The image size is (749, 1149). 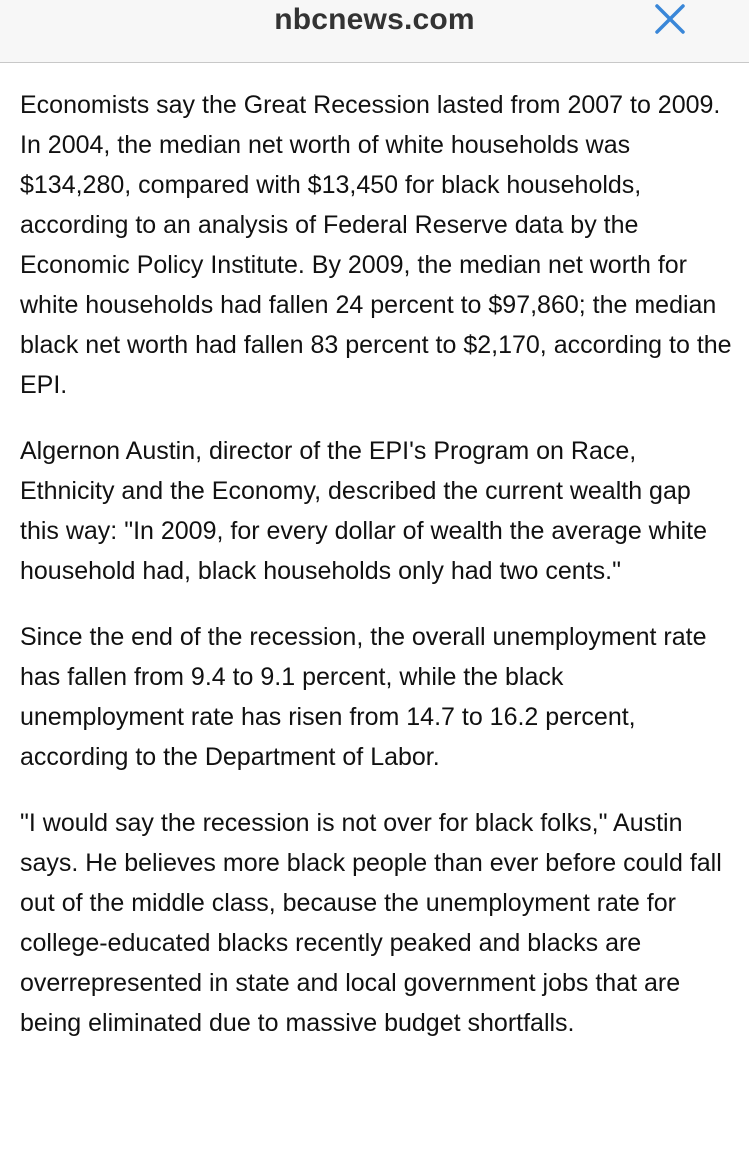 I want to click on close-icon, so click(x=670, y=19).